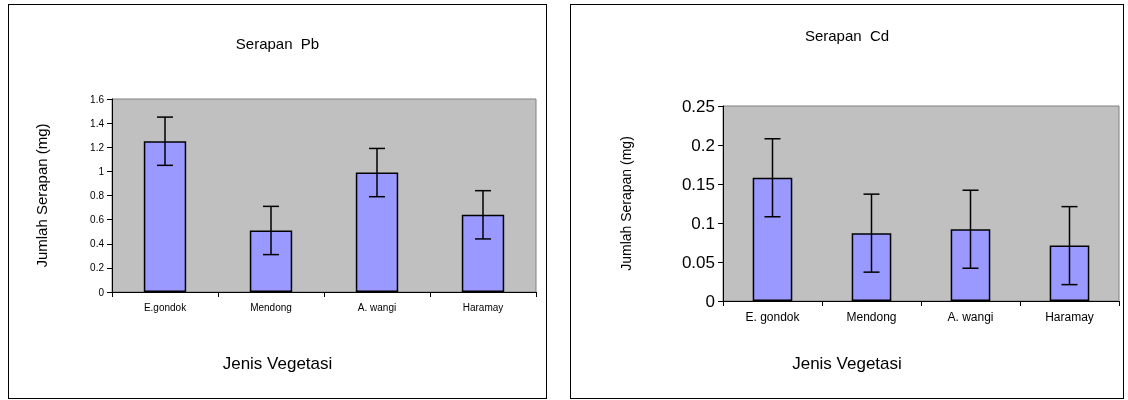 Image resolution: width=1128 pixels, height=400 pixels. I want to click on y-tick-label: 0.8, so click(97, 195).